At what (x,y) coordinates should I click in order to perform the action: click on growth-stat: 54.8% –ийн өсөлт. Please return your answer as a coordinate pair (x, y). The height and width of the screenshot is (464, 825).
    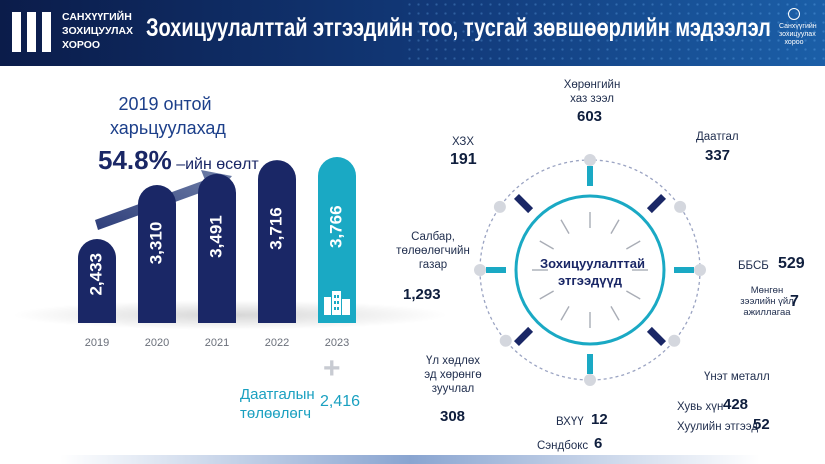
    Looking at the image, I should click on (178, 160).